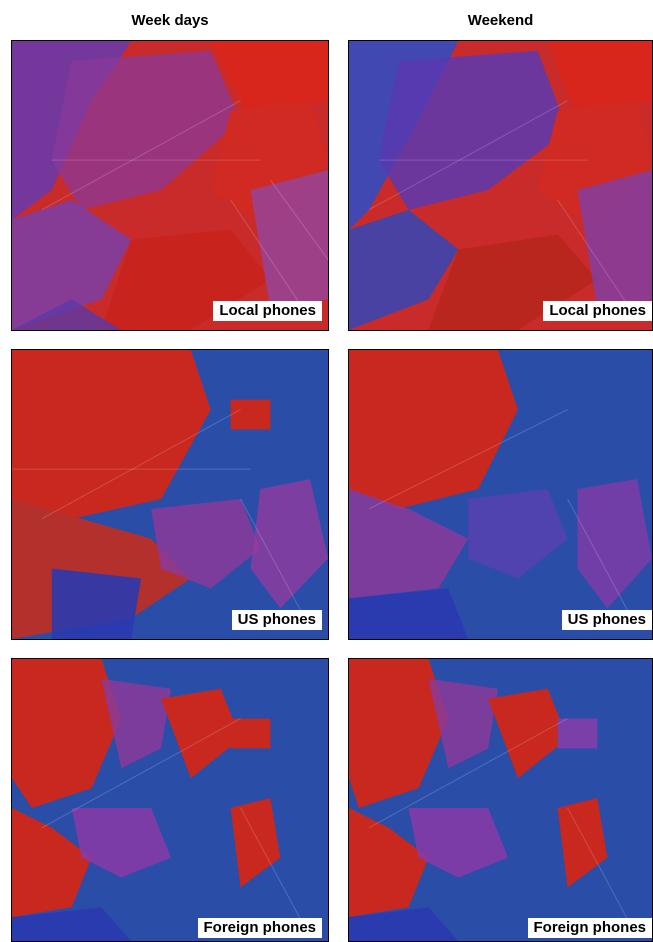  Describe the element at coordinates (170, 20) in the screenshot. I see `column-title-weekdays: Week days` at that location.